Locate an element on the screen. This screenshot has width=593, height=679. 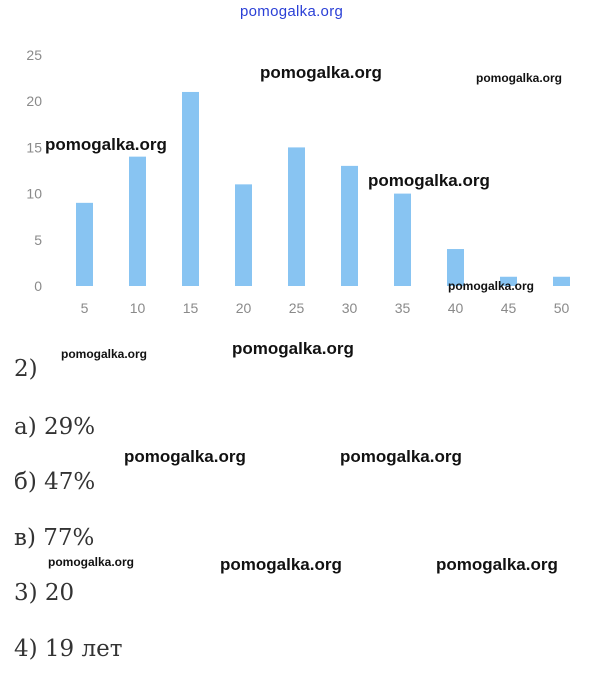
x-tick-label: 35 is located at coordinates (403, 308).